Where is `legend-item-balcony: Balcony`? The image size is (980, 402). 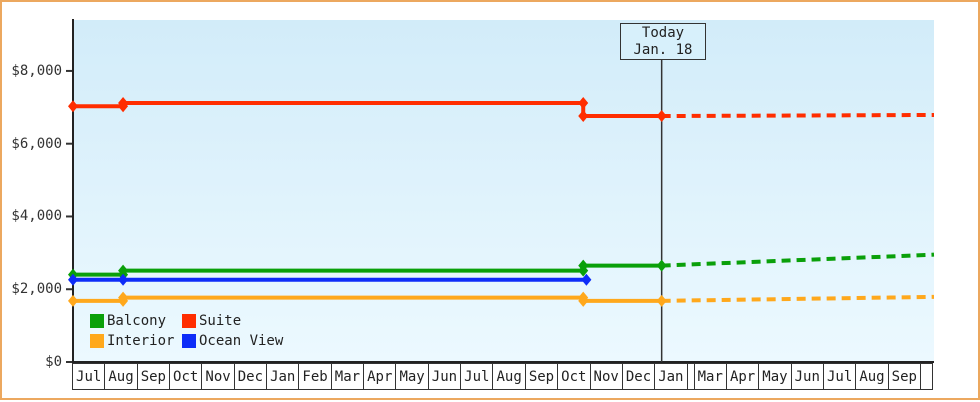 legend-item-balcony: Balcony is located at coordinates (136, 320).